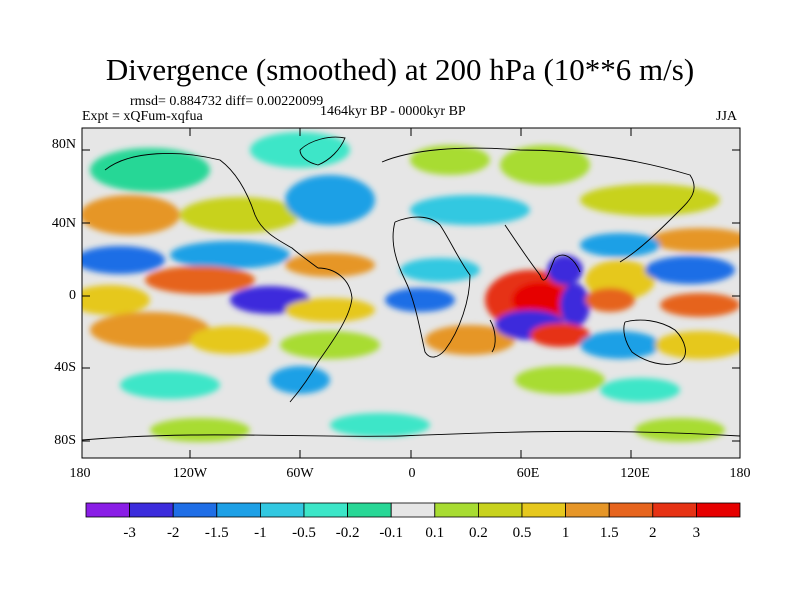 This screenshot has height=600, width=800. I want to click on colorbar-label: -1.5, so click(217, 533).